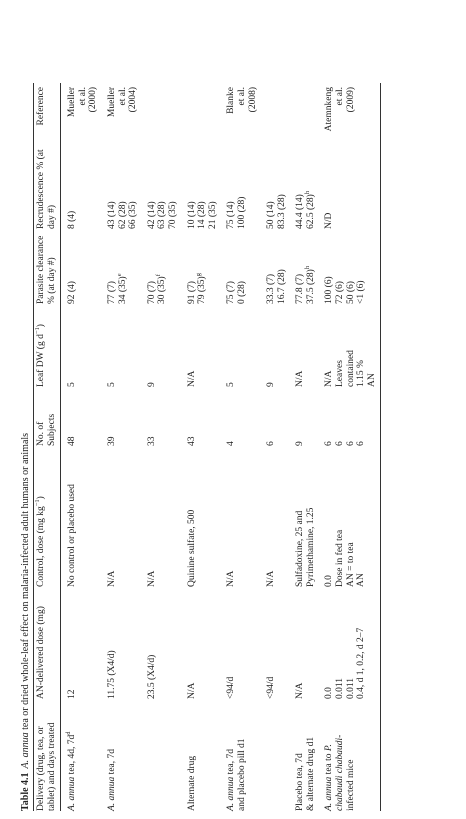  I want to click on cell-line: 0.011, so click(350, 688).